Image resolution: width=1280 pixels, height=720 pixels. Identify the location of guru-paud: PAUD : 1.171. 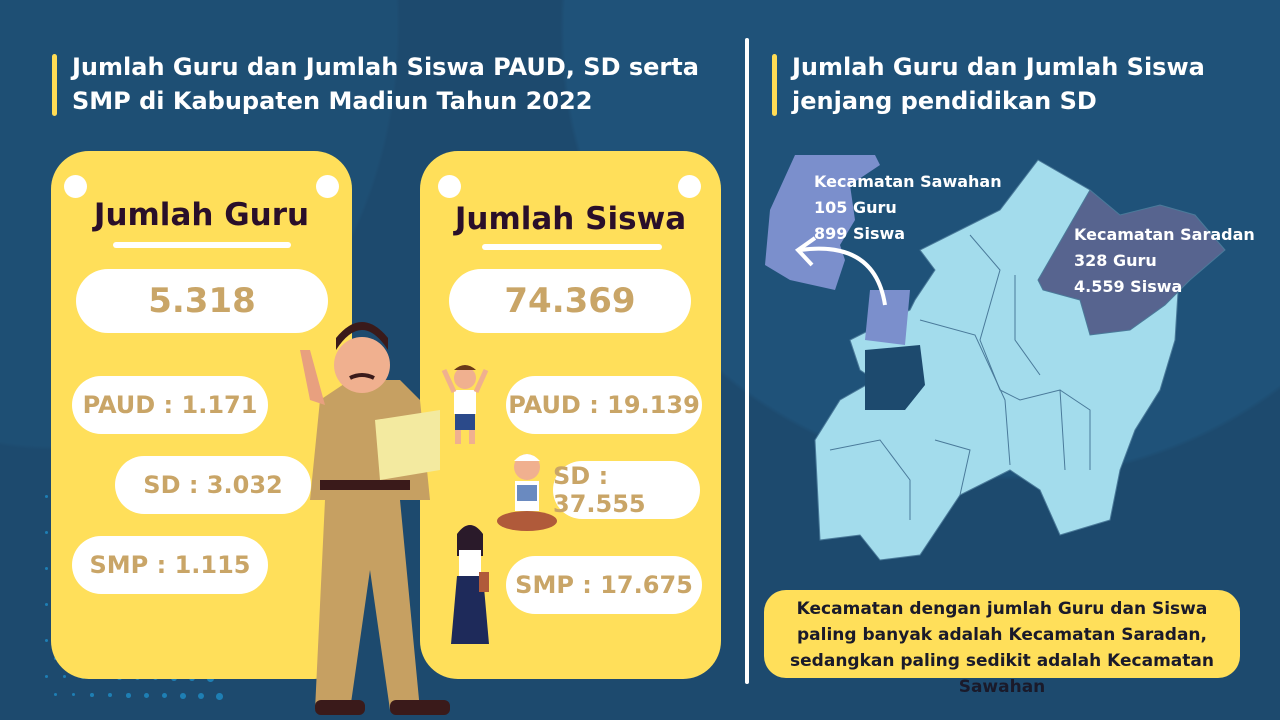
(170, 405).